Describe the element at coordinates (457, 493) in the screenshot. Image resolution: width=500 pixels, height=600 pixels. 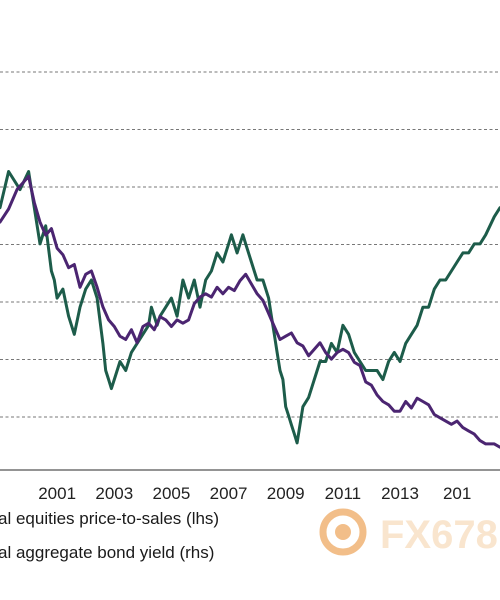
I see `x-tick-label: 201` at that location.